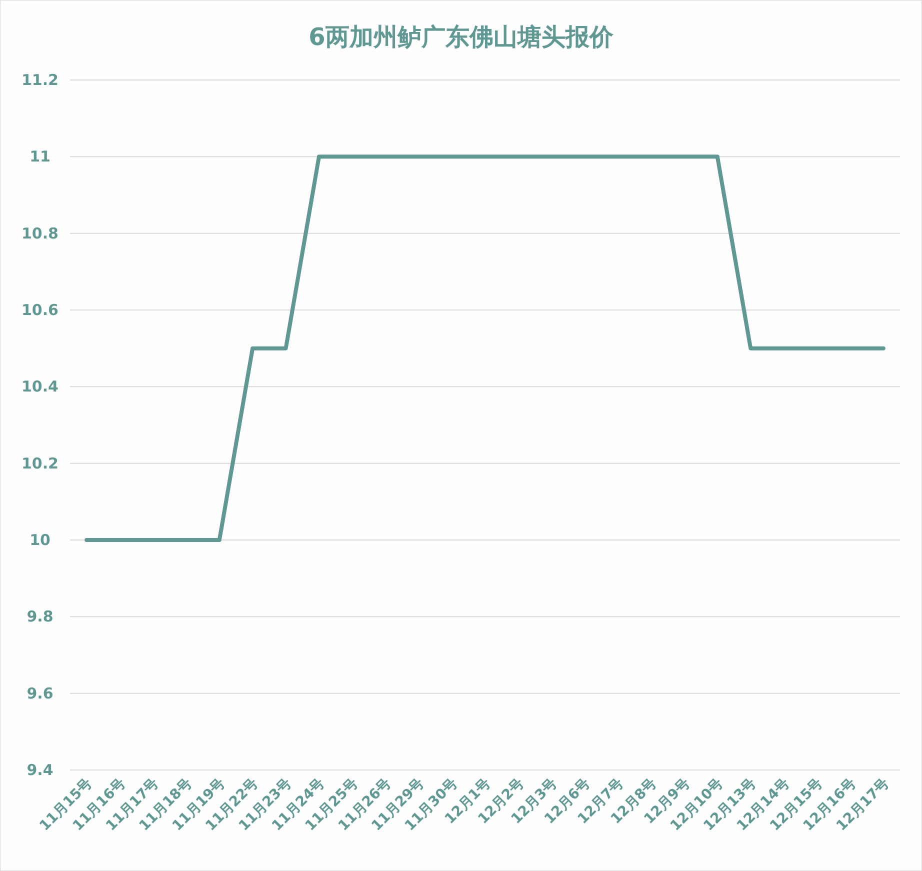 This screenshot has height=871, width=922. Describe the element at coordinates (40, 387) in the screenshot. I see `y-tick-label: 10.4` at that location.